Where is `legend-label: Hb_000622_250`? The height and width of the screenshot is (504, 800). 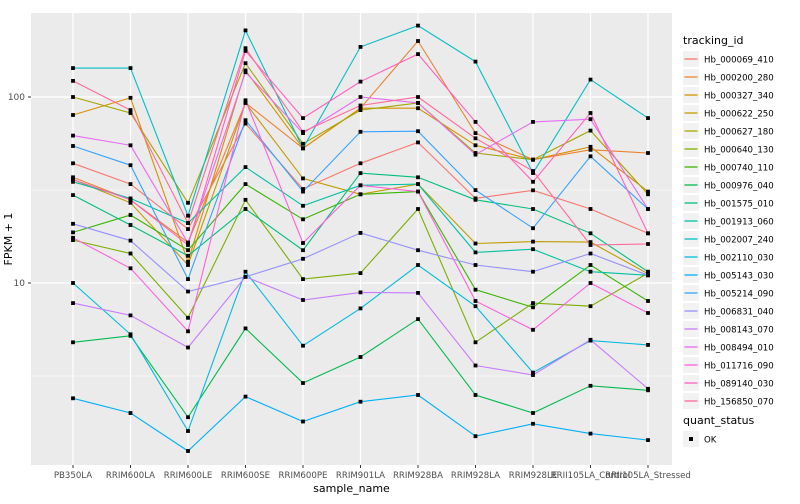 legend-label: Hb_000622_250 is located at coordinates (739, 115).